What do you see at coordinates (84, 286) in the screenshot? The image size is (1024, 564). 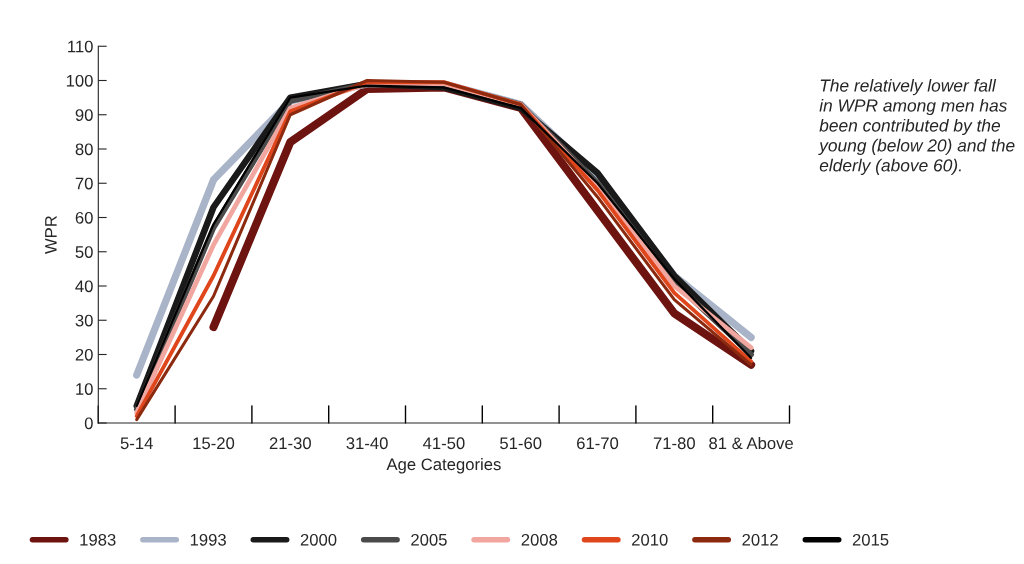 I see `y-tick-label: 40` at bounding box center [84, 286].